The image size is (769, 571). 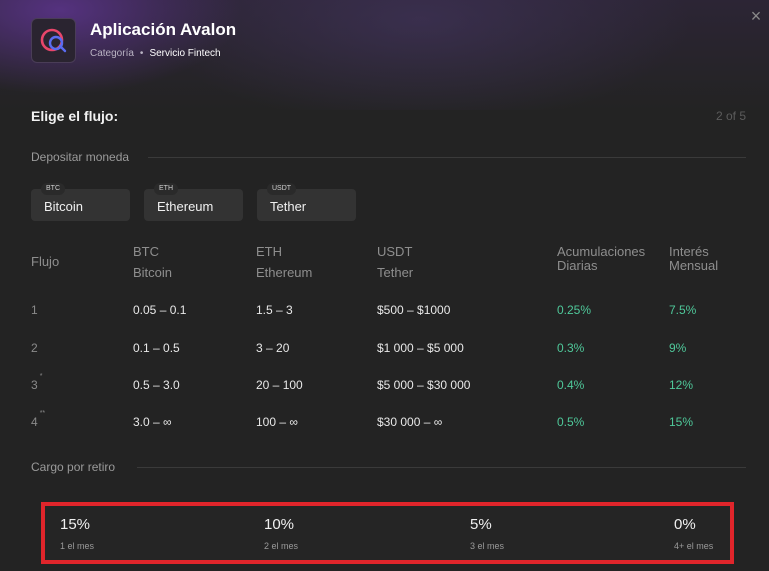 What do you see at coordinates (156, 348) in the screenshot?
I see `row-2-btc: 0.1 – 0.5` at bounding box center [156, 348].